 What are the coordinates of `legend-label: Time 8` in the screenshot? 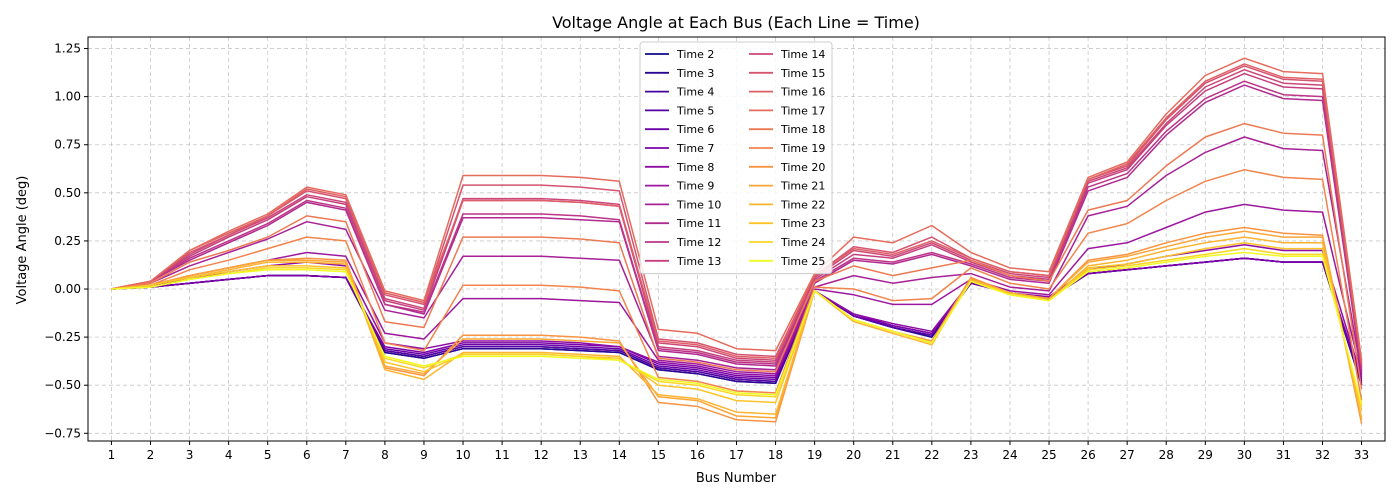 It's located at (695, 167).